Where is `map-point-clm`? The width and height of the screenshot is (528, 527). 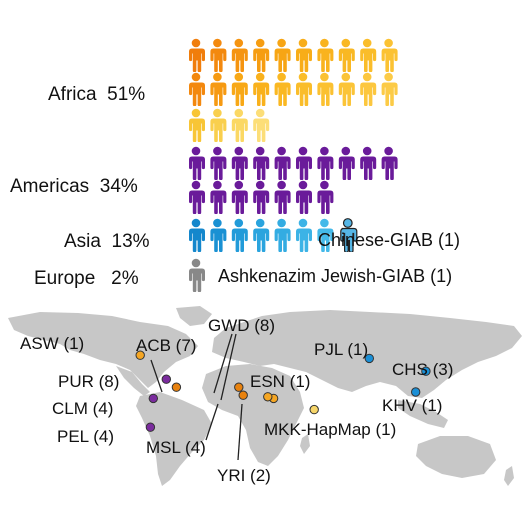
map-point-clm is located at coordinates (153, 398).